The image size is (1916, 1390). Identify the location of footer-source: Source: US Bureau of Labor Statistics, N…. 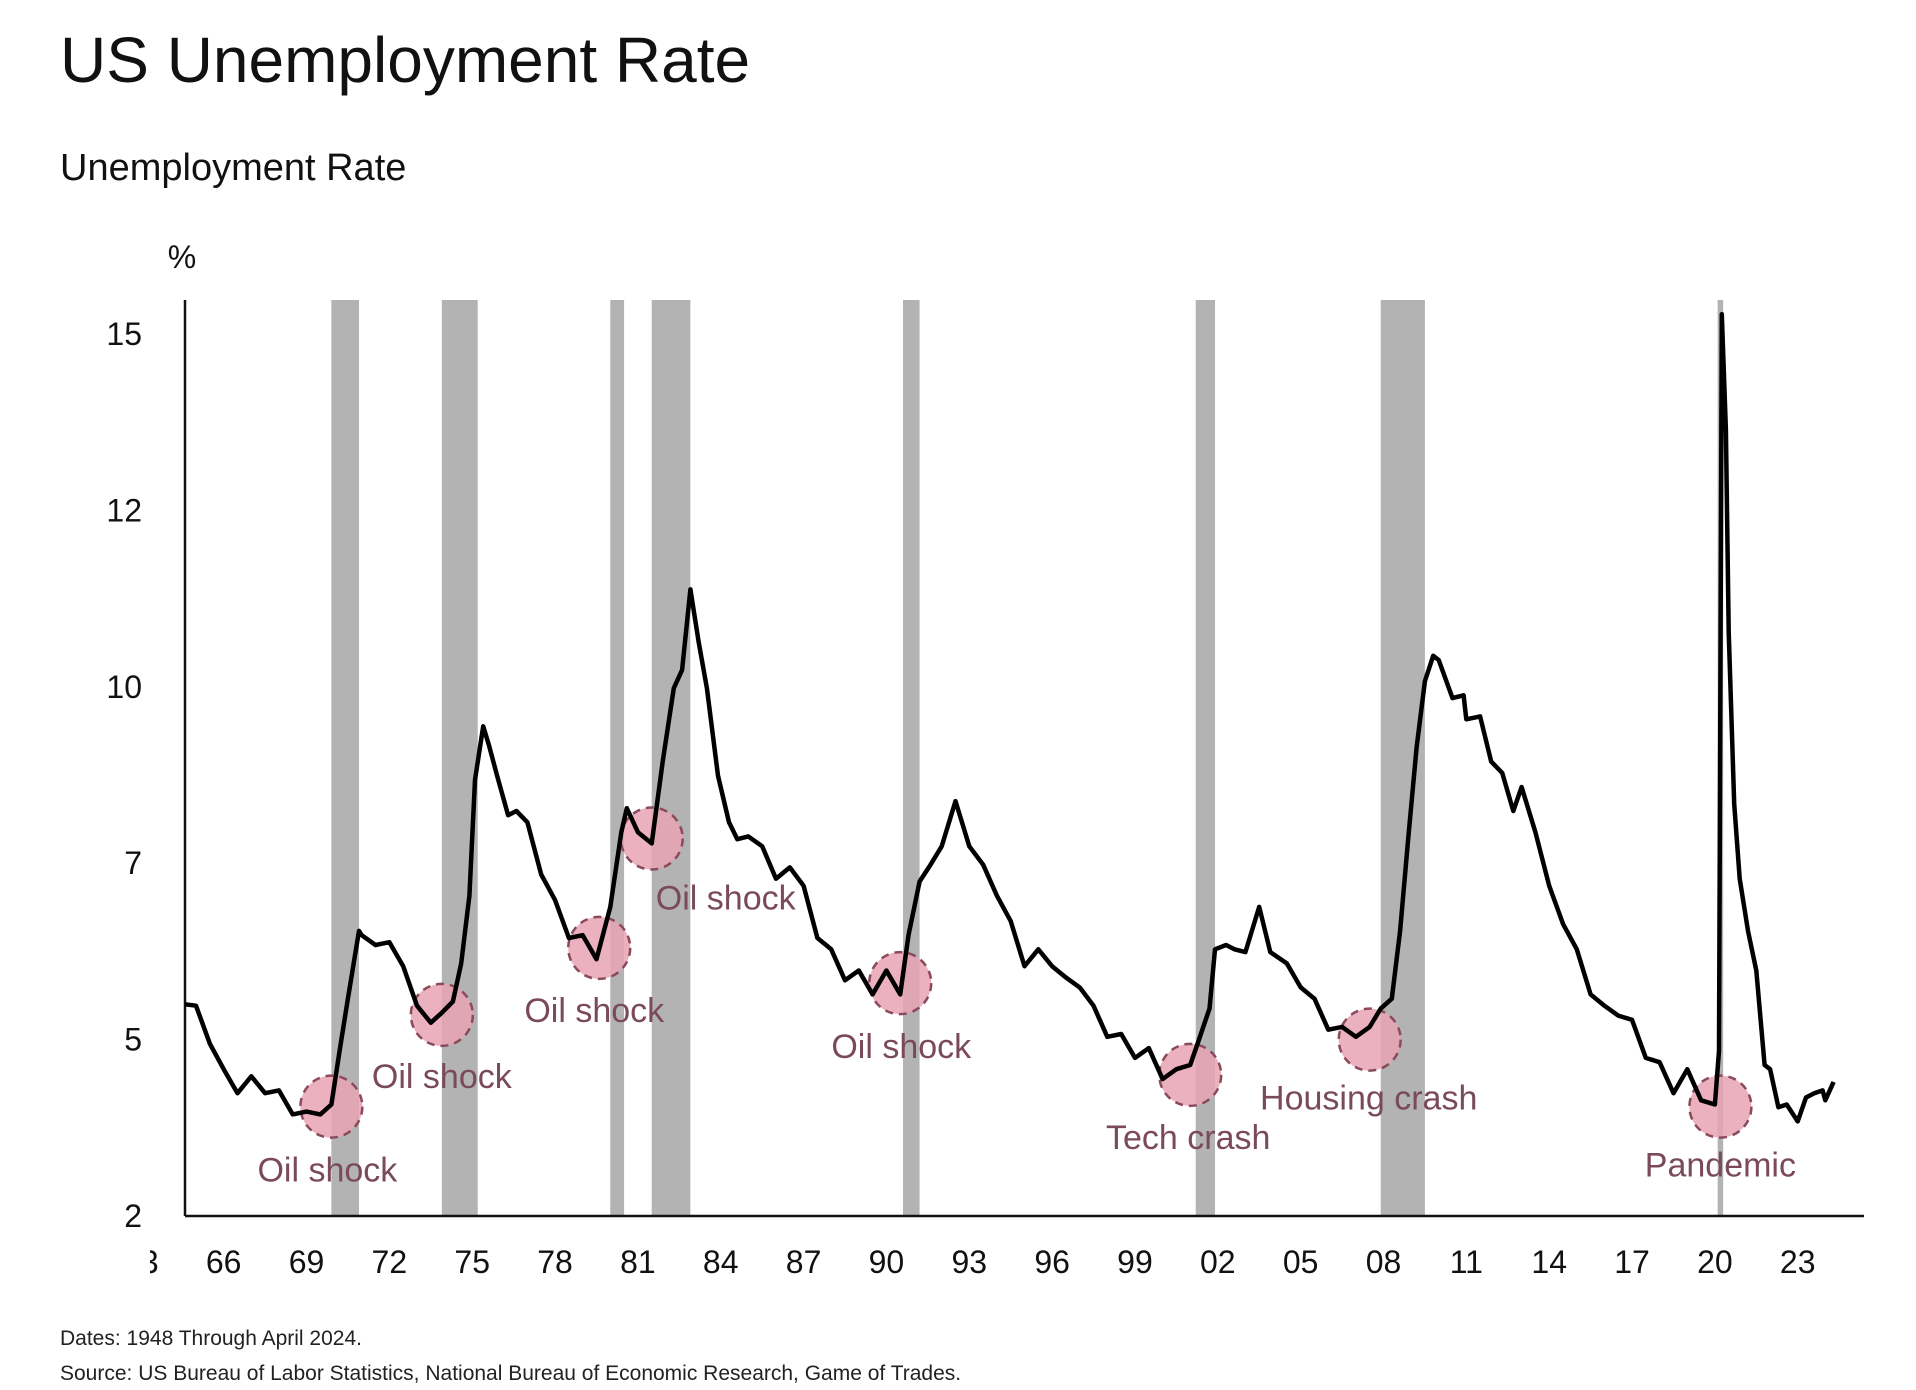
(510, 1373).